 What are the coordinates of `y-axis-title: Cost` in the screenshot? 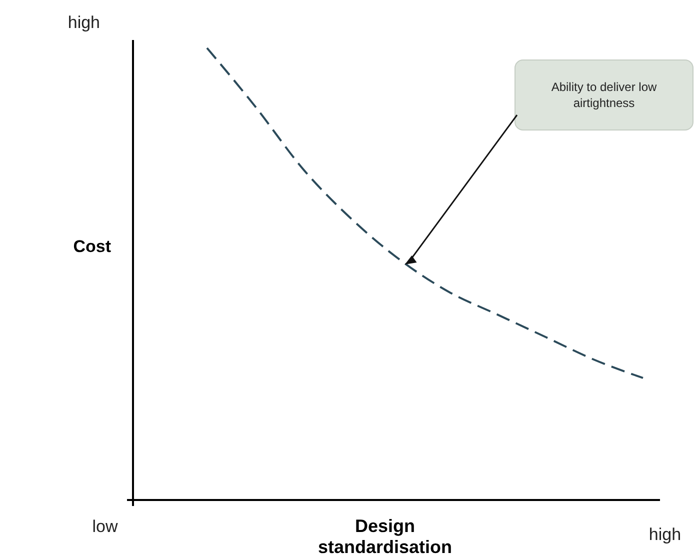 It's located at (92, 246).